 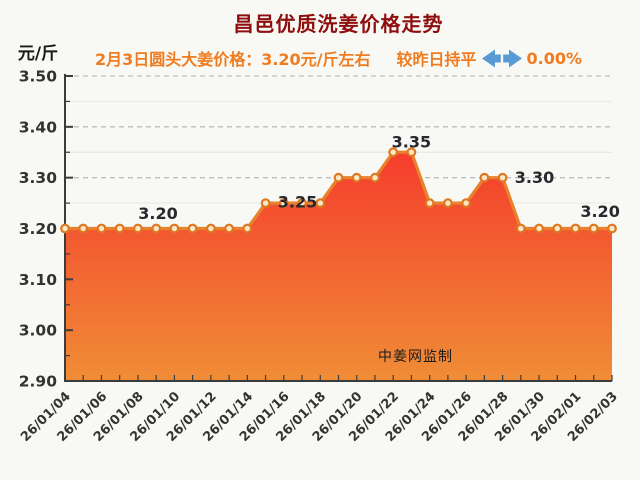 I want to click on point-value-label: 3.30, so click(x=534, y=177).